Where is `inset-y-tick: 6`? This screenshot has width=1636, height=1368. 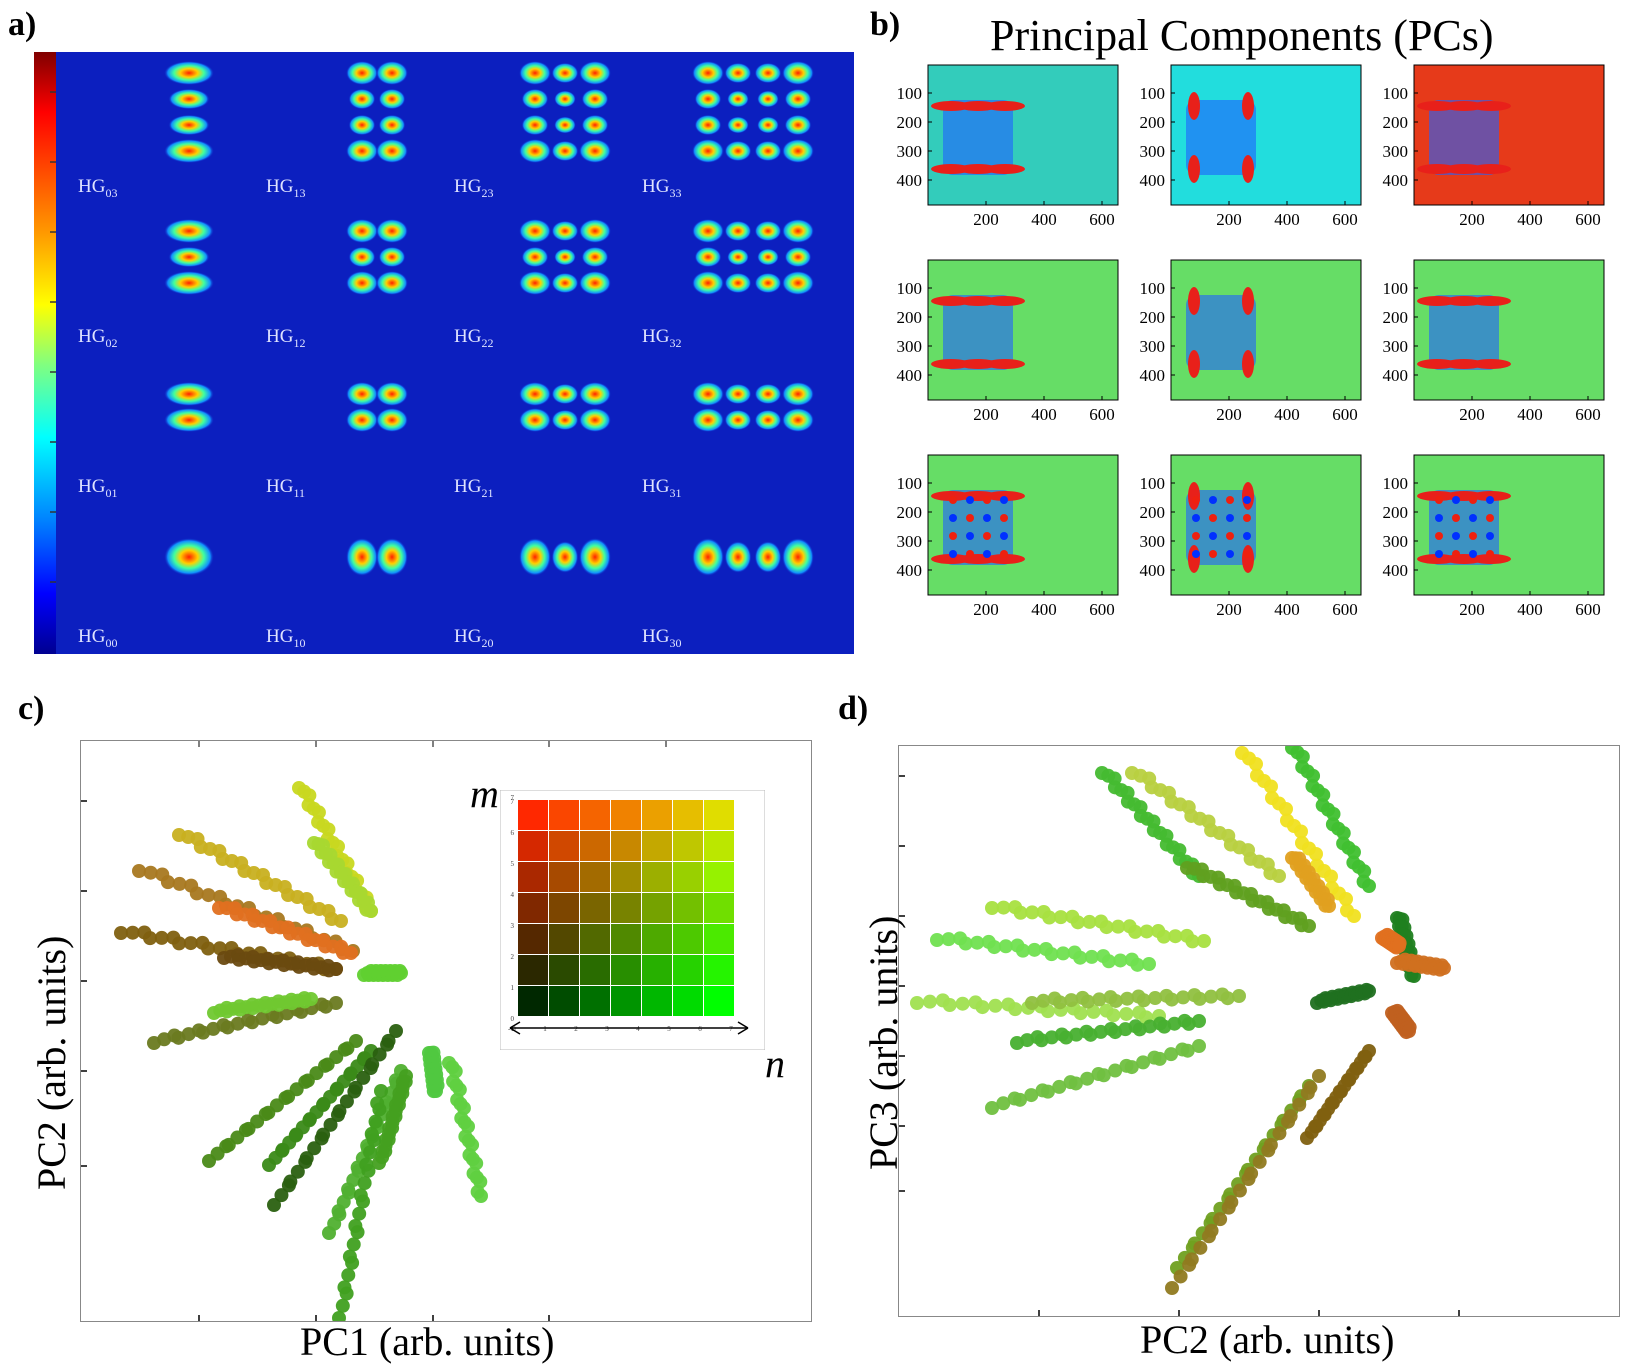
inset-y-tick: 6 is located at coordinates (513, 833).